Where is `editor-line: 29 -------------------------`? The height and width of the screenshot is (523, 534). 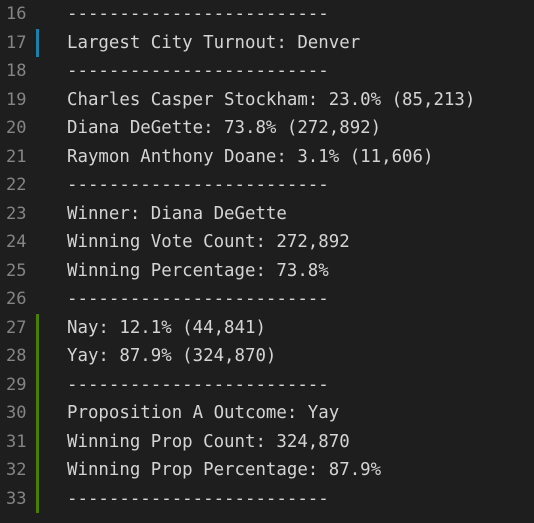
editor-line: 29 ------------------------- is located at coordinates (267, 384).